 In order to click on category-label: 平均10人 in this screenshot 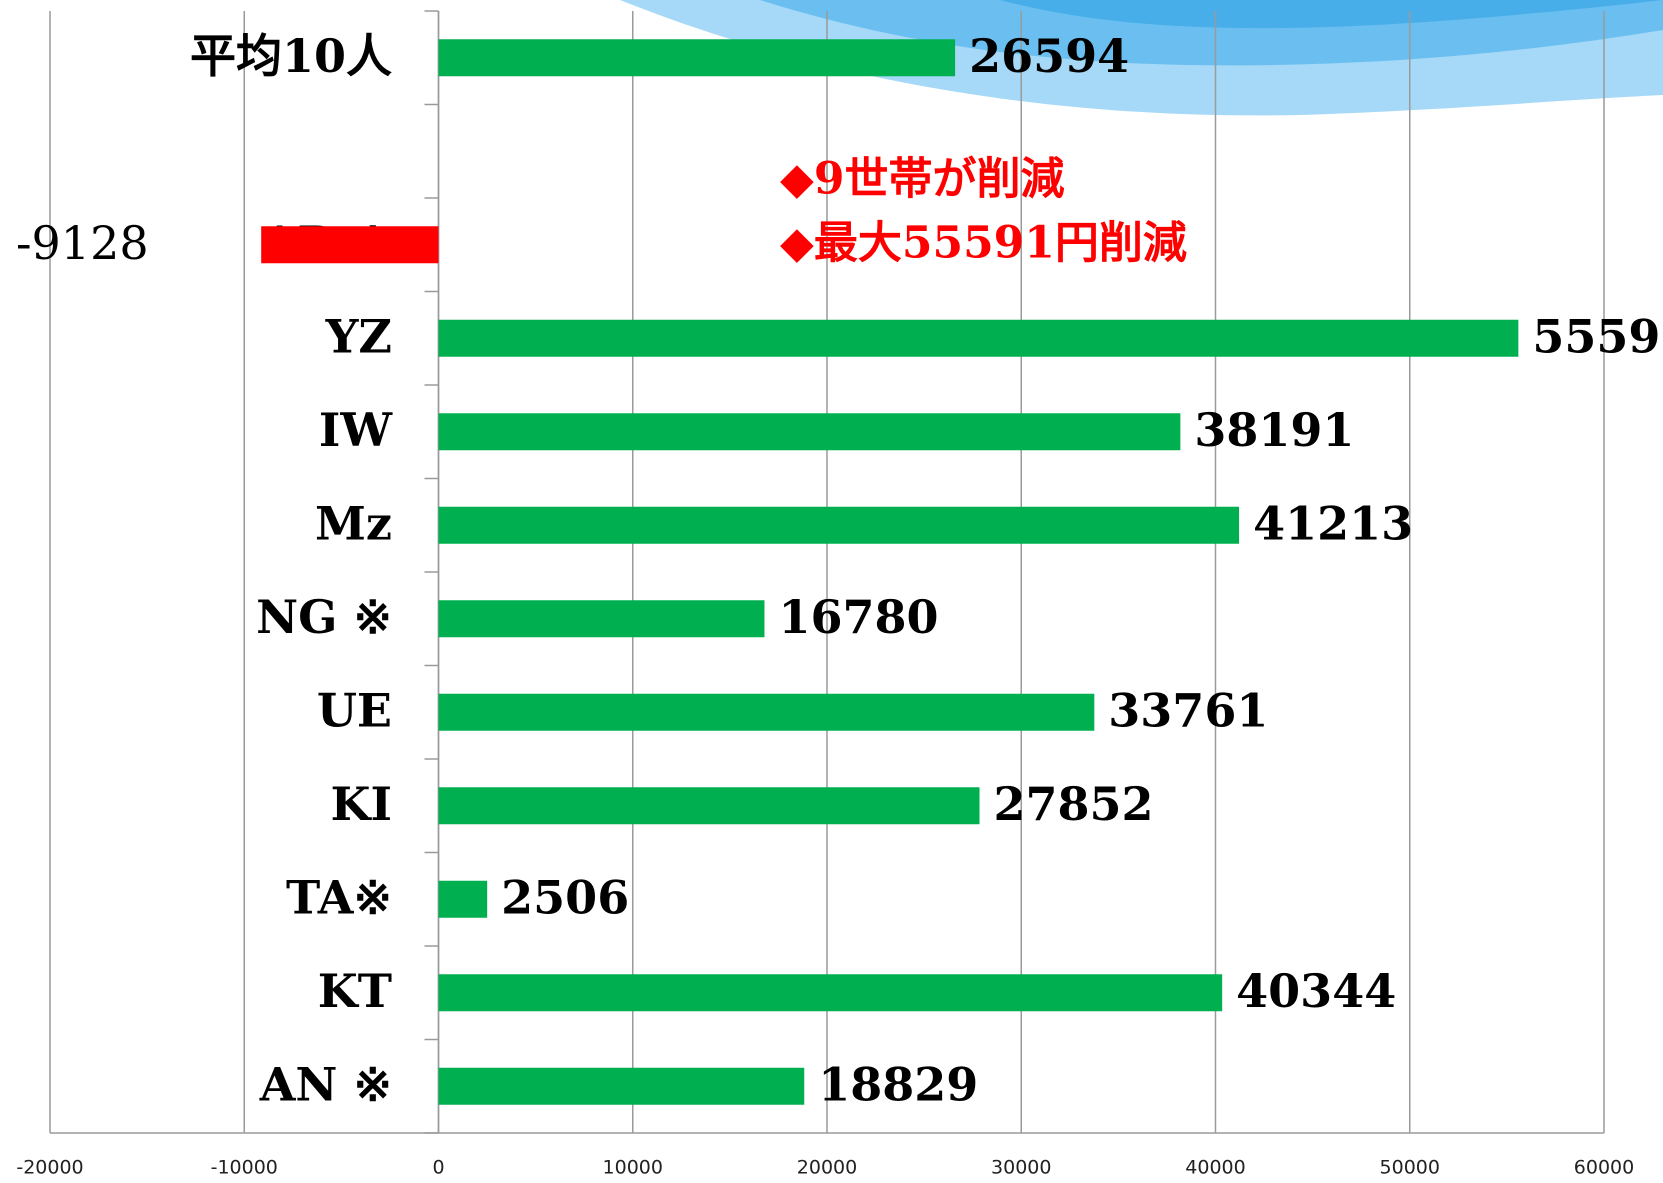, I will do `click(291, 56)`.